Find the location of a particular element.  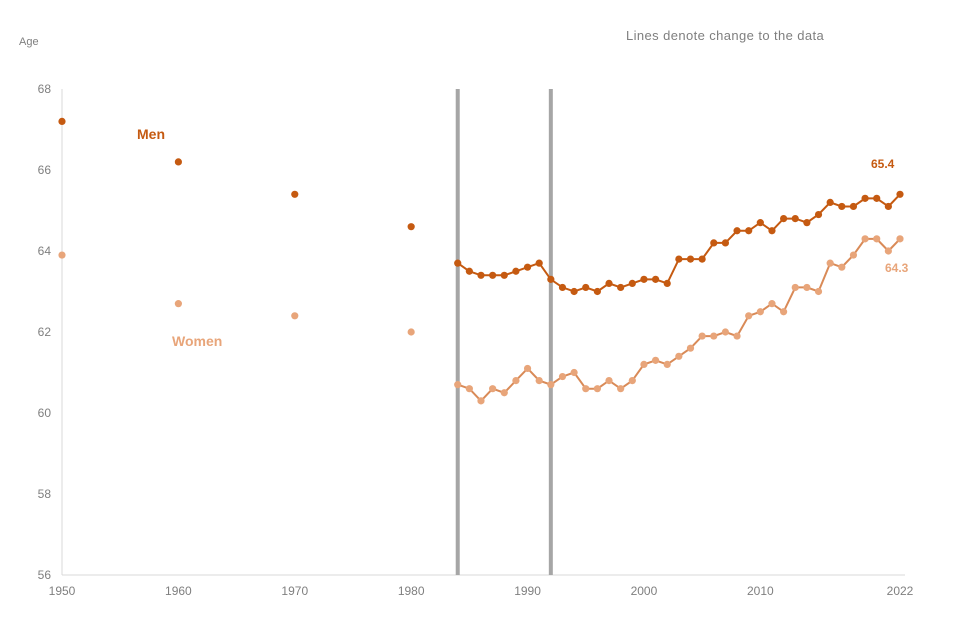

x-tick-label: 1960 is located at coordinates (178, 591).